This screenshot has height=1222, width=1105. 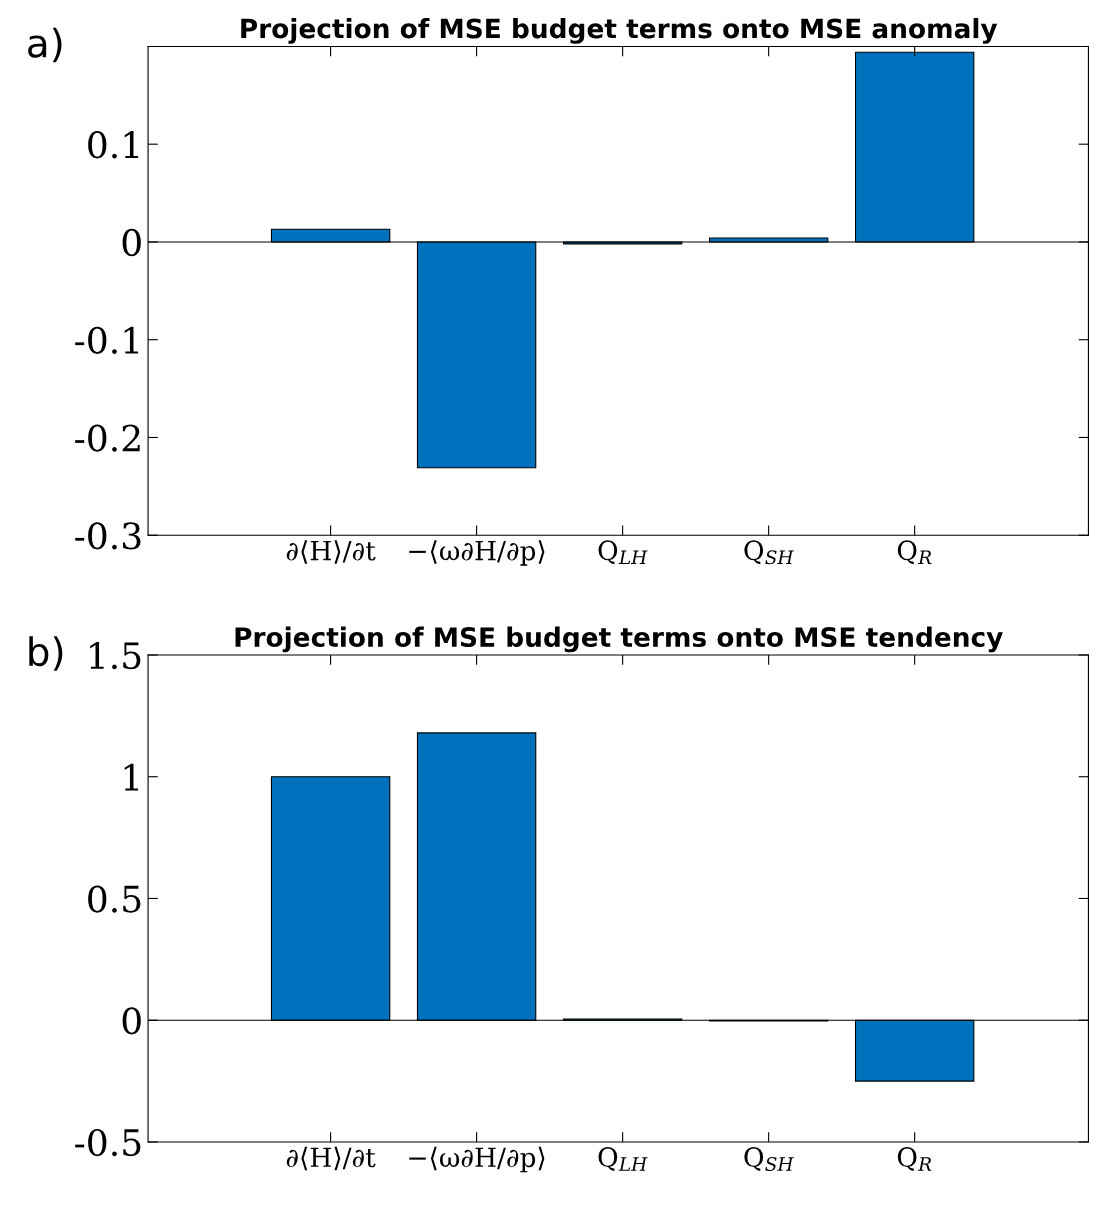 What do you see at coordinates (619, 31) in the screenshot?
I see `chart-title: Projection of MSE budget terms onto MSE anomaly` at bounding box center [619, 31].